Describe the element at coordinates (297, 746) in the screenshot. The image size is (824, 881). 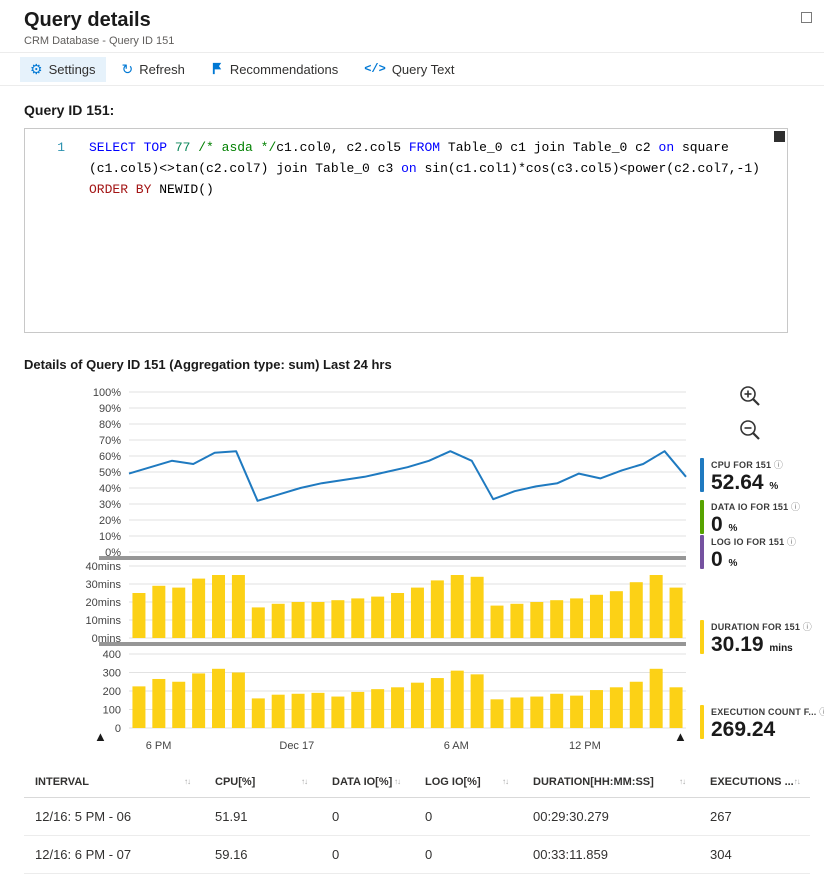
I see `x-axis-label: Dec 17` at that location.